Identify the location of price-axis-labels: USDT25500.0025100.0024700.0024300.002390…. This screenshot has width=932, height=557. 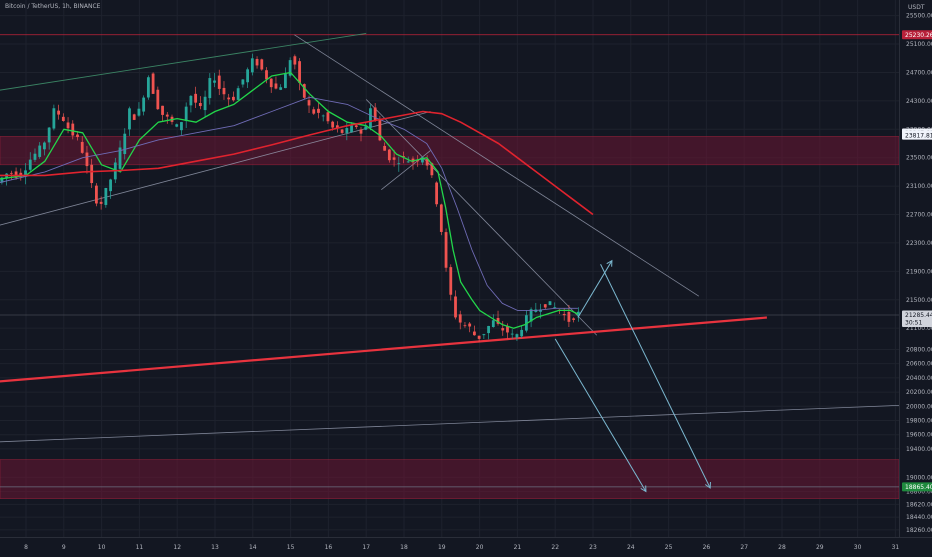
(917, 269).